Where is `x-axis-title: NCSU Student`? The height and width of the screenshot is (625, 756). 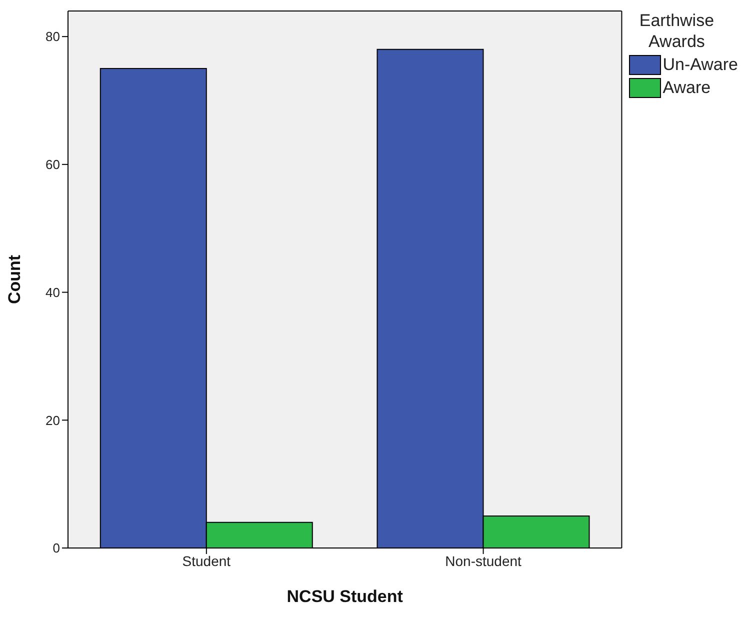
x-axis-title: NCSU Student is located at coordinates (345, 596).